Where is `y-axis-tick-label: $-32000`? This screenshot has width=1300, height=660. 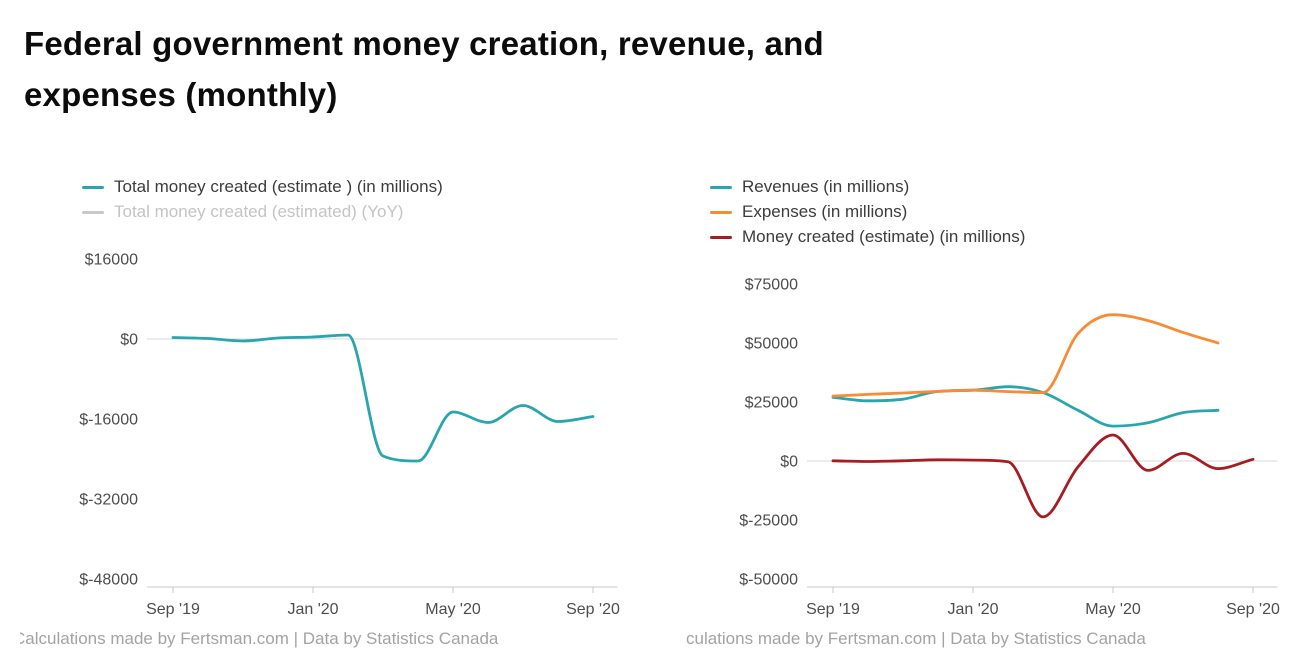
y-axis-tick-label: $-32000 is located at coordinates (108, 499).